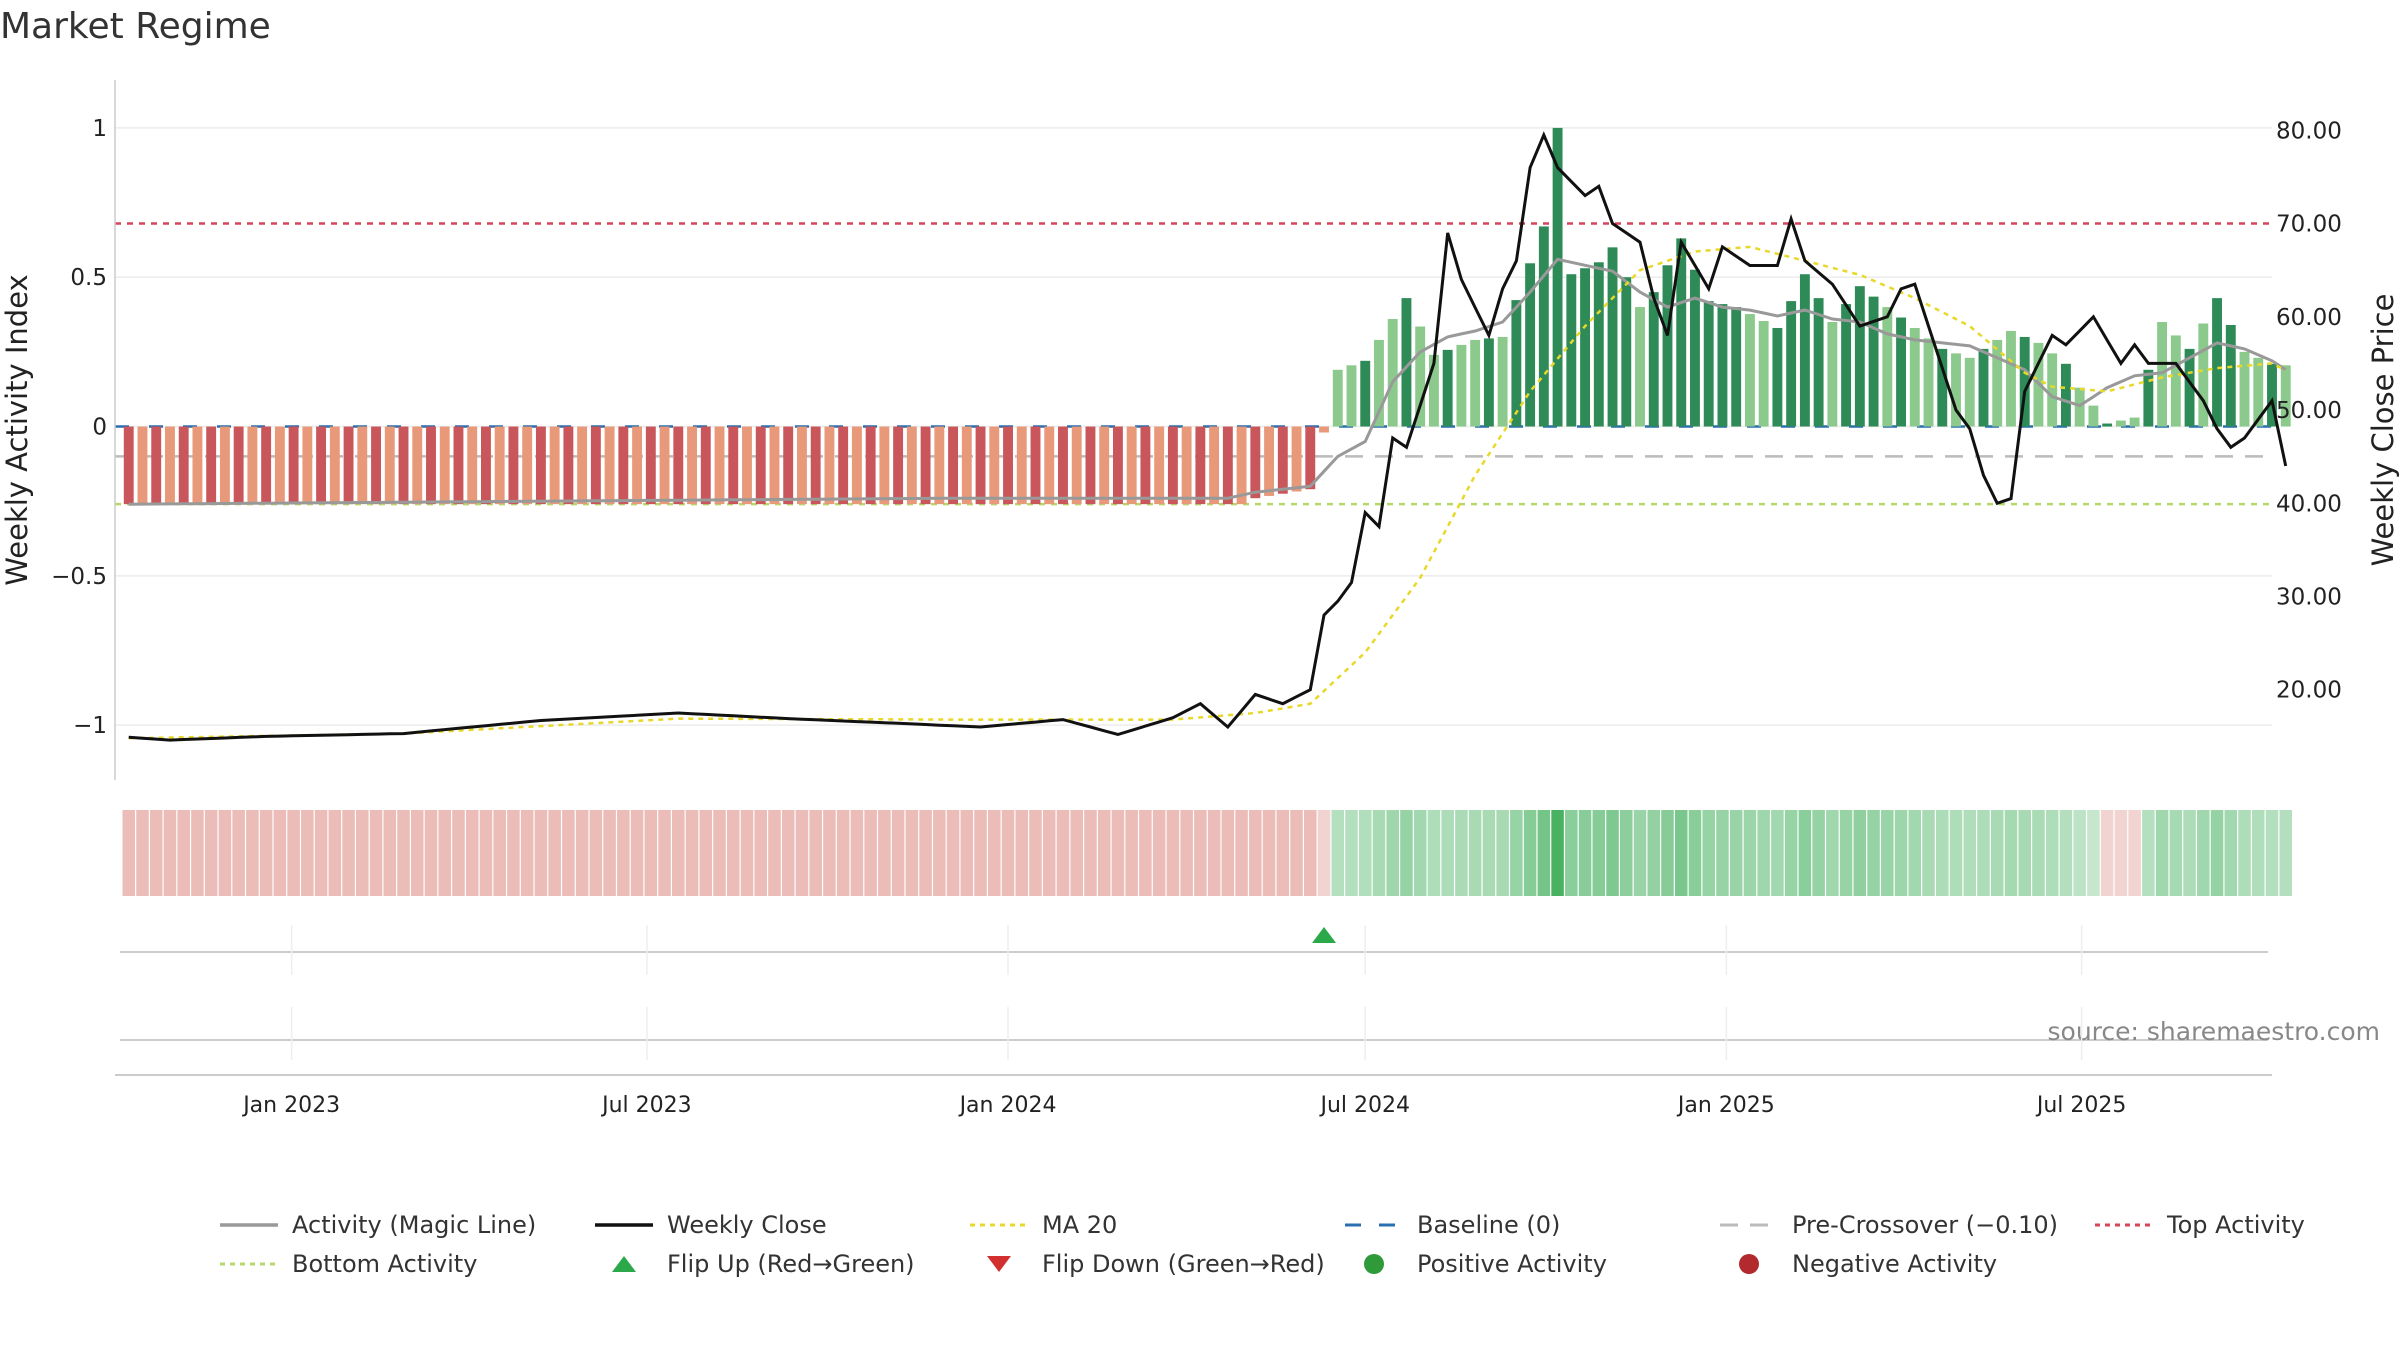 The height and width of the screenshot is (1350, 2400). I want to click on x-tick-label: Jan 2024, so click(1007, 1105).